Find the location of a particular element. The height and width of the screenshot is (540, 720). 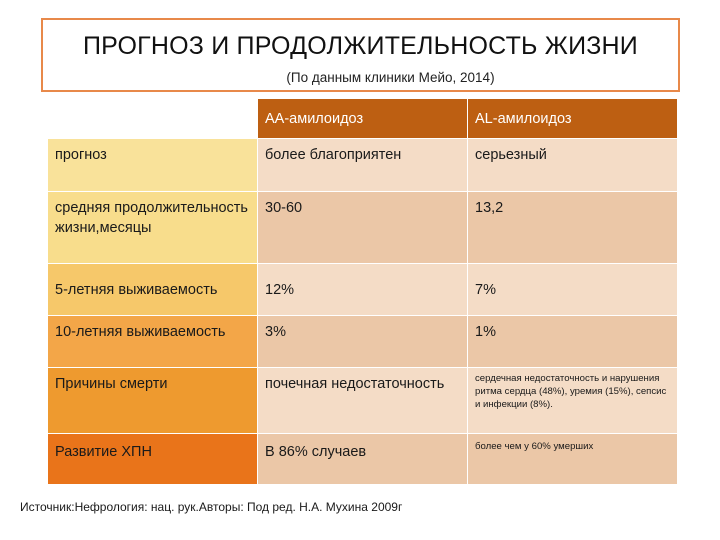

row-label: 5-летняя выживаемость is located at coordinates (153, 290).